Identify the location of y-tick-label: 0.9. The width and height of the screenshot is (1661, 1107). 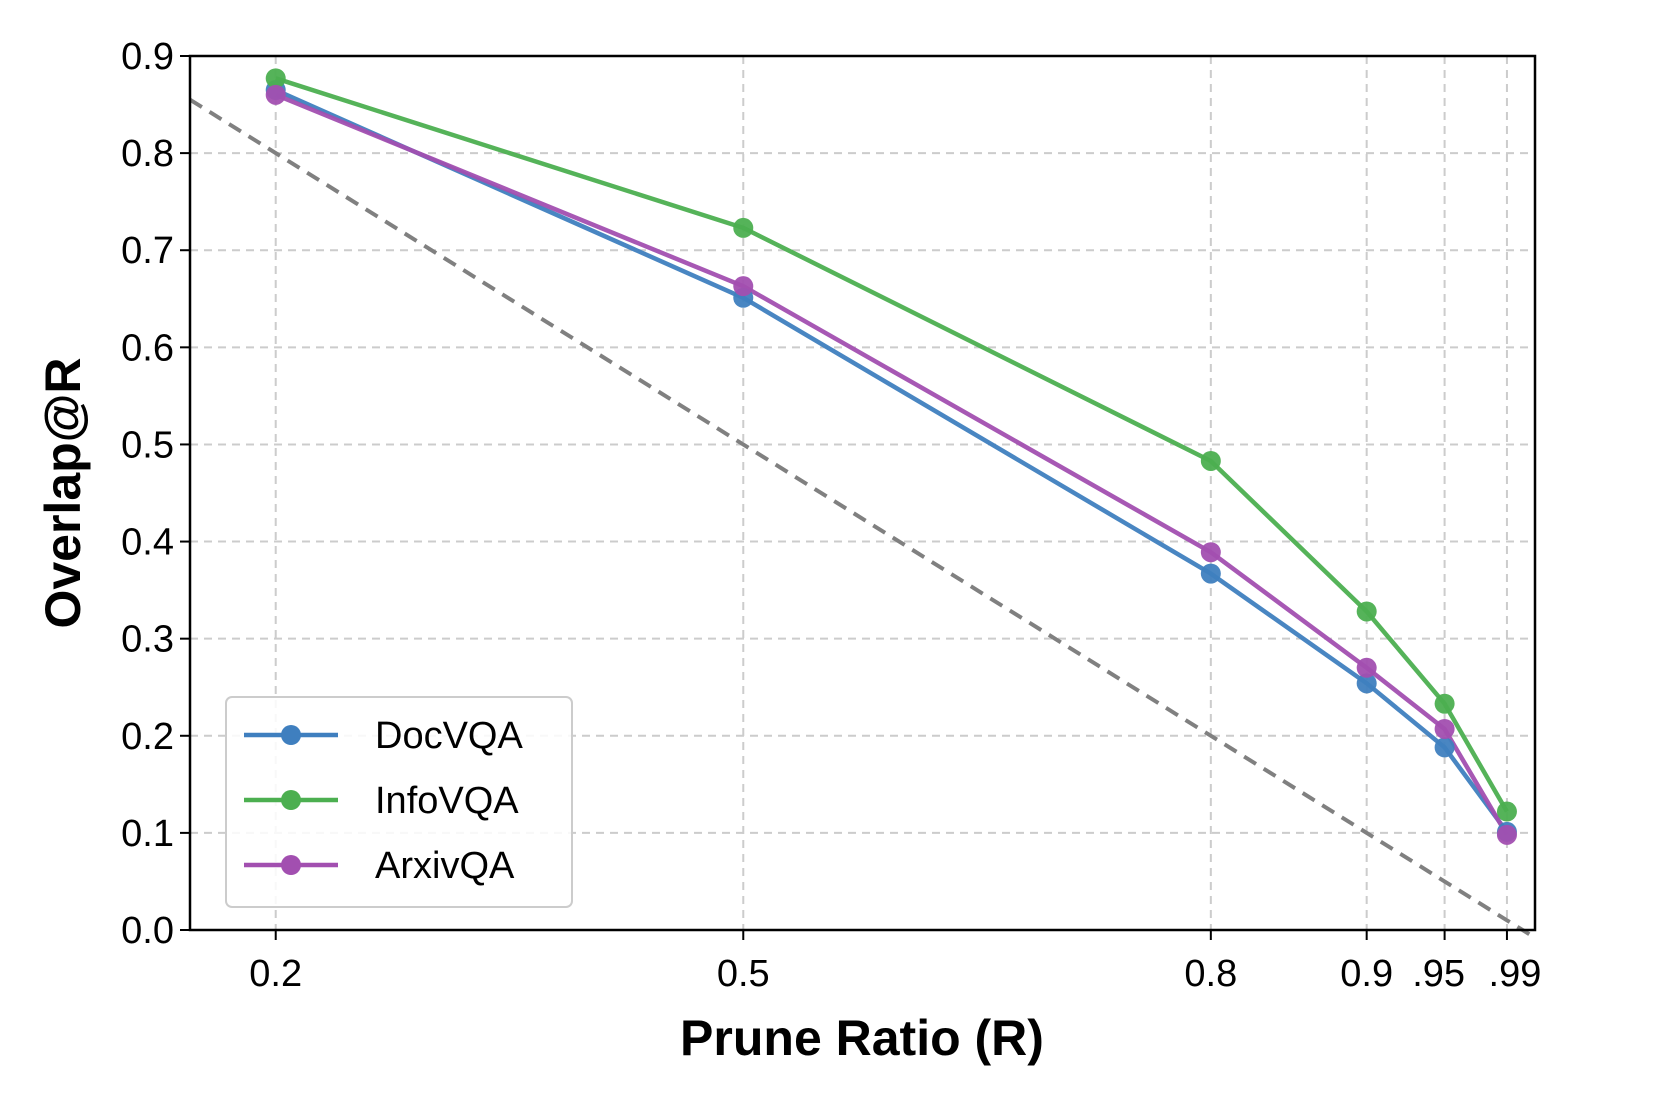
(147, 57).